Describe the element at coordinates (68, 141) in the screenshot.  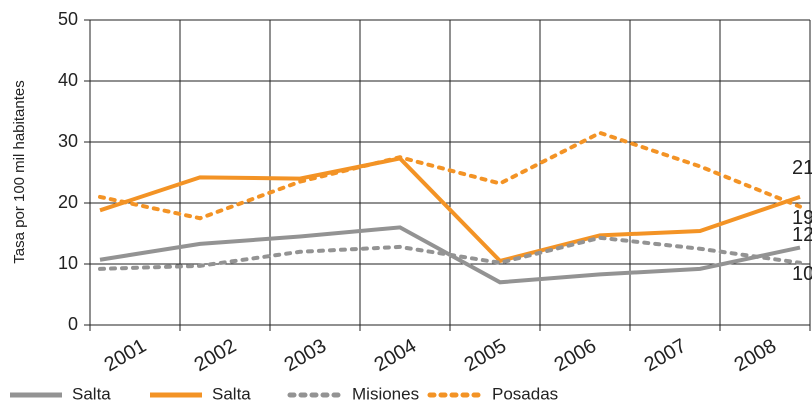
I see `y-tick-label: 30` at that location.